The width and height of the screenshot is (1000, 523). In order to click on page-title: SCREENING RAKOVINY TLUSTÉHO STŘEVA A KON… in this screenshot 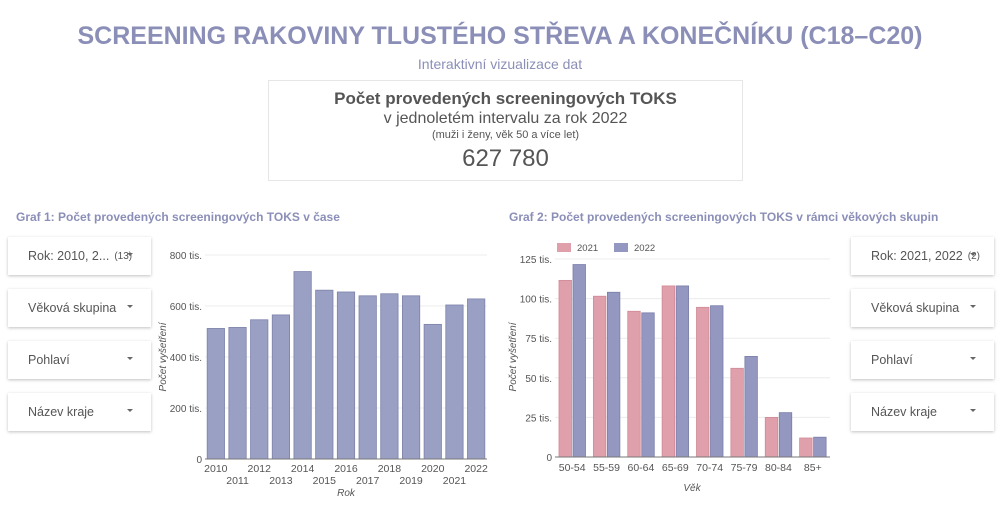, I will do `click(500, 36)`.